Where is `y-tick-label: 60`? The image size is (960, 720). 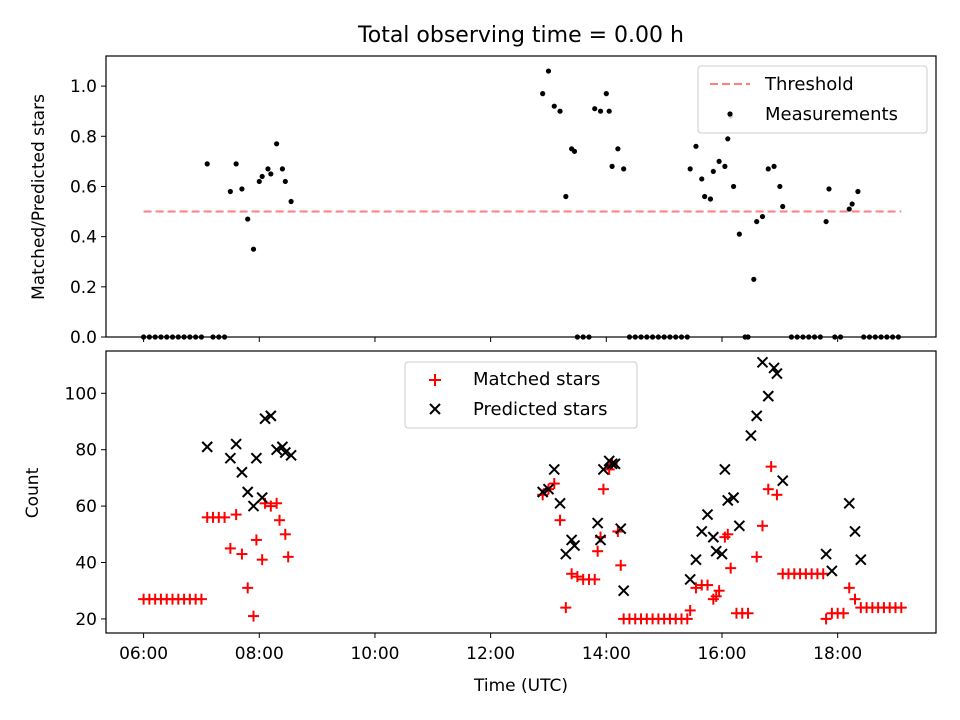 y-tick-label: 60 is located at coordinates (86, 507).